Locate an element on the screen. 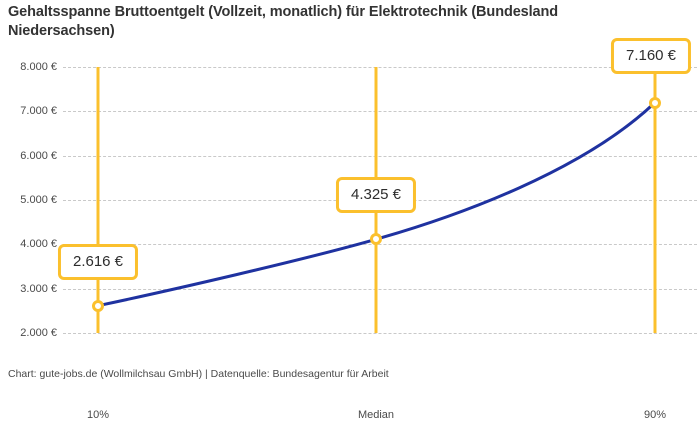 This screenshot has width=700, height=421. marker-stem-p90 is located at coordinates (655, 200).